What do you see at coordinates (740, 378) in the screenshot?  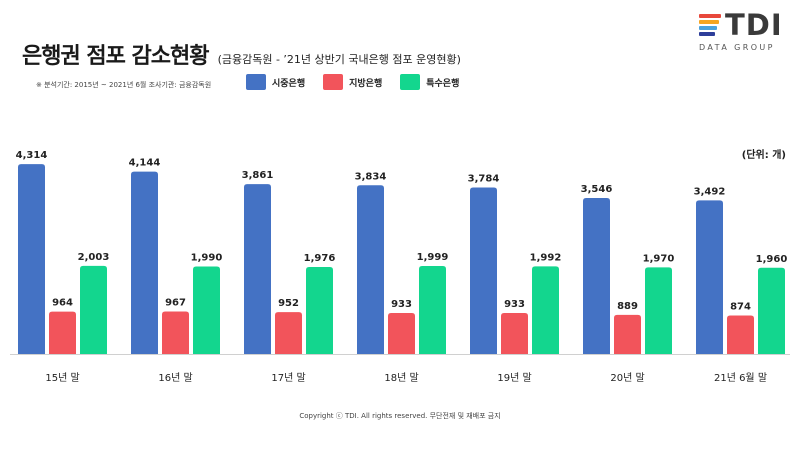 I see `x-tick-label-6: 21년 6월 말` at bounding box center [740, 378].